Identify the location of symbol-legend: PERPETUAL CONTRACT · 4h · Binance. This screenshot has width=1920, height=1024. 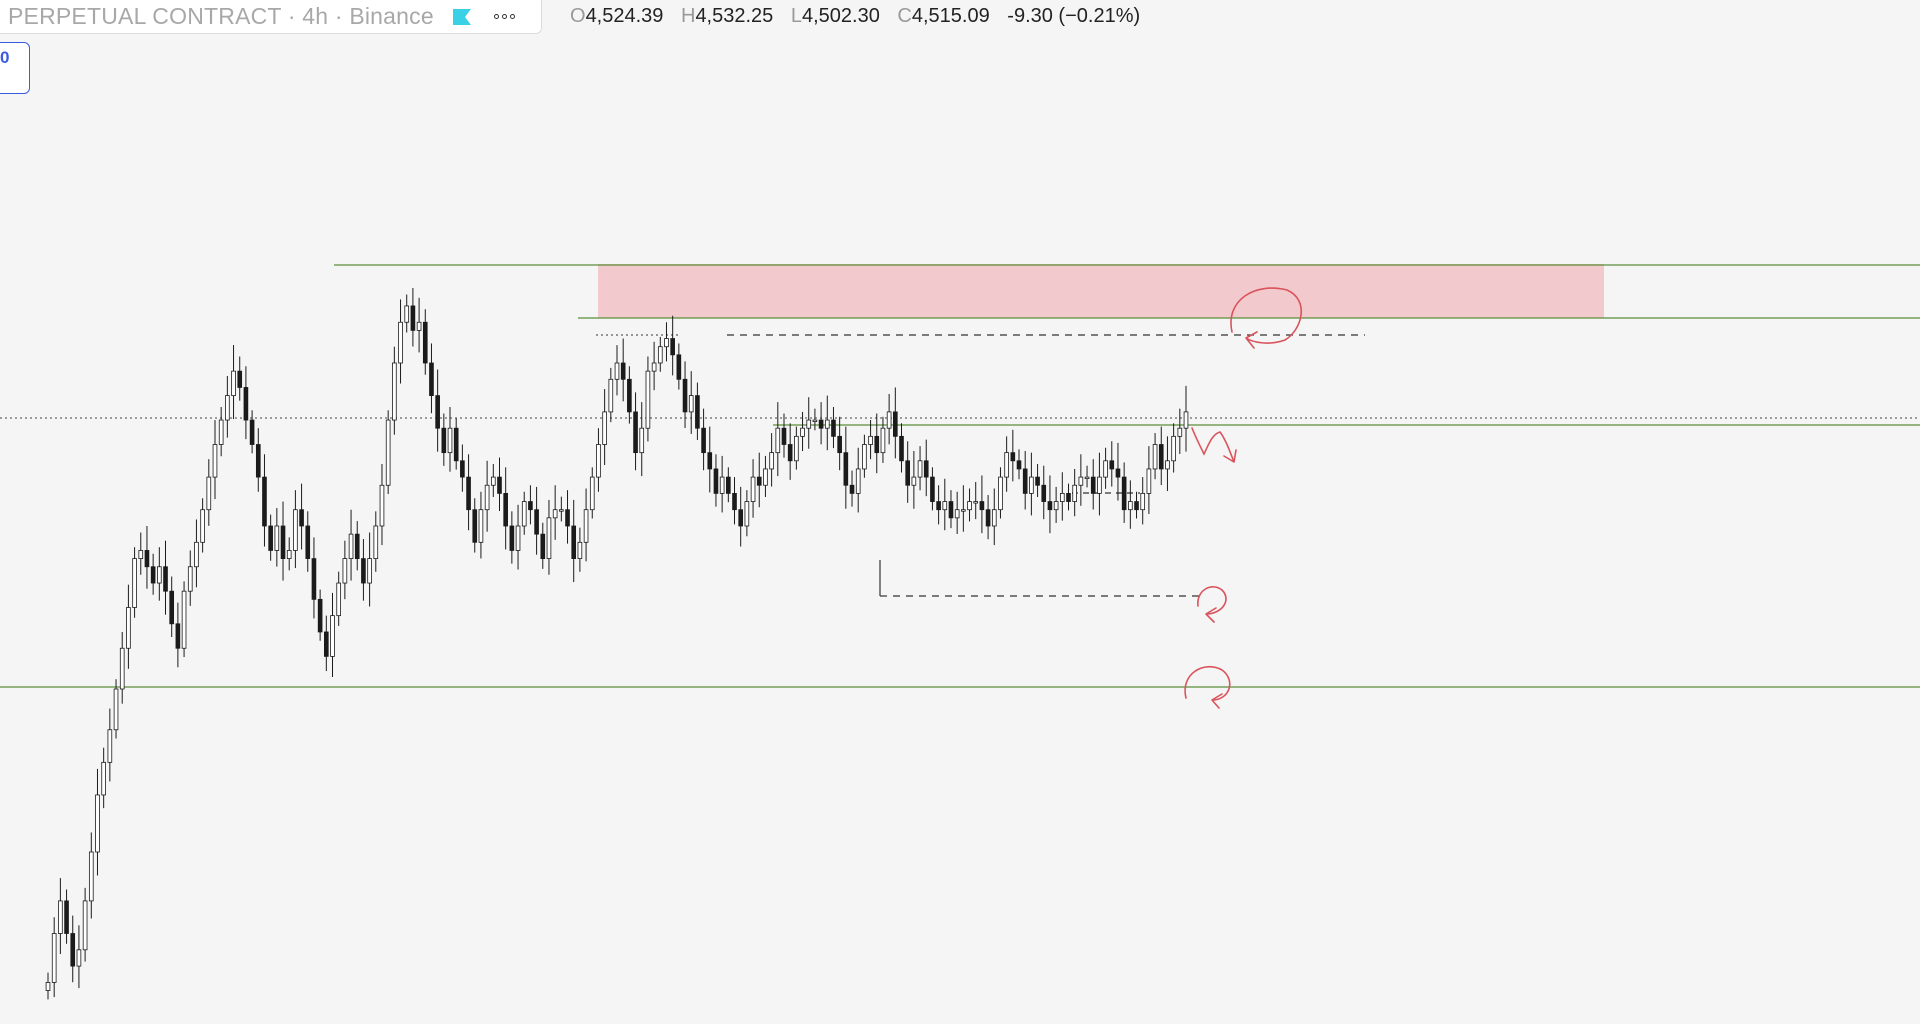
(271, 17).